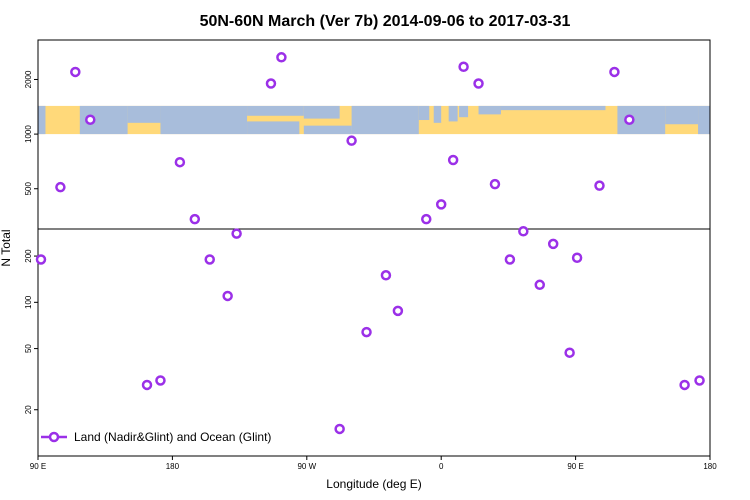 This screenshot has height=500, width=750. What do you see at coordinates (54, 437) in the screenshot?
I see `legend-marker` at bounding box center [54, 437].